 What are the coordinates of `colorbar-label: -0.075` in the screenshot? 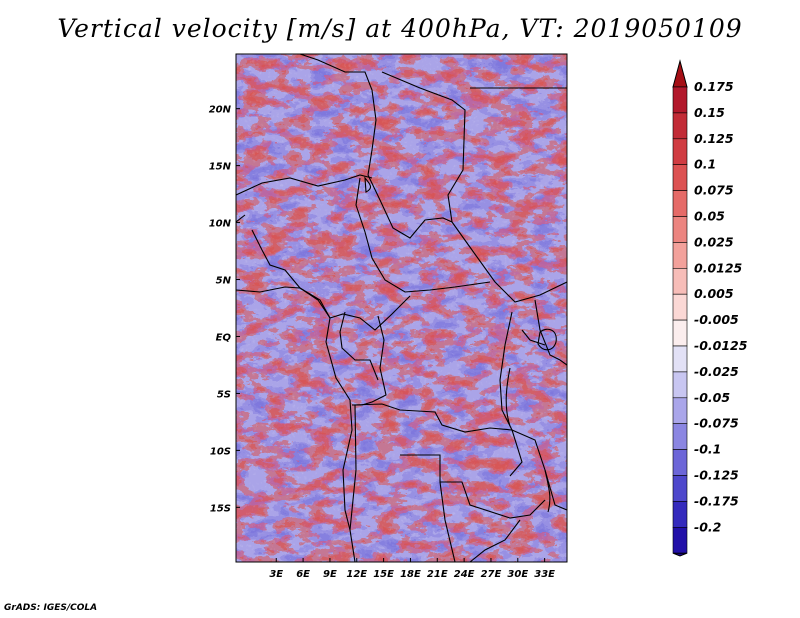 It's located at (716, 423).